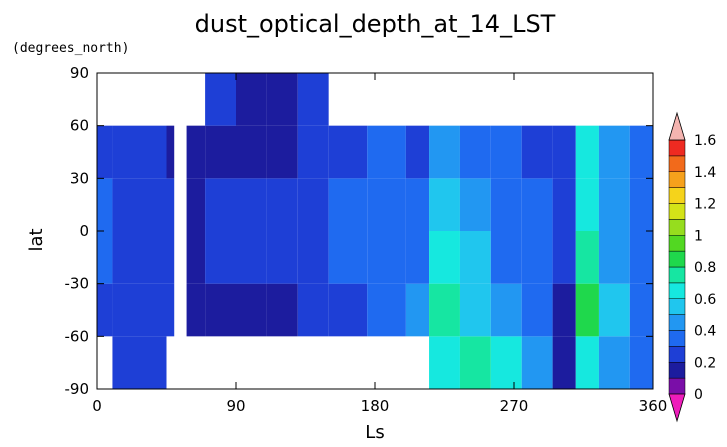  Describe the element at coordinates (375, 406) in the screenshot. I see `x-tick-label: 180` at that location.